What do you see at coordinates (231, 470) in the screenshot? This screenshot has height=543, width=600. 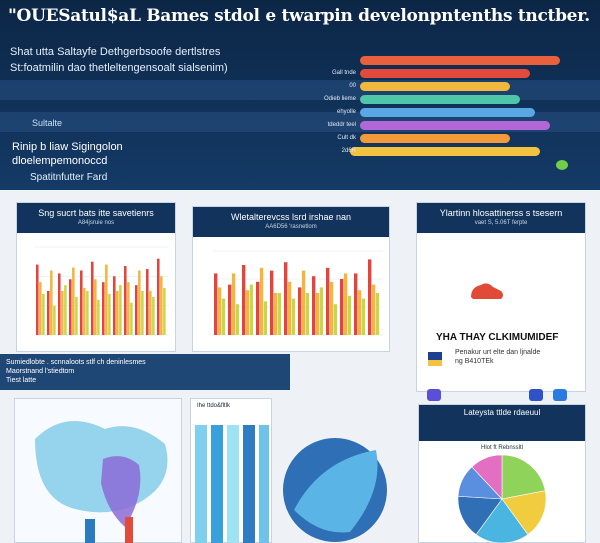 I see `panel-column-grid: Ihe ttdo&fltlk` at bounding box center [231, 470].